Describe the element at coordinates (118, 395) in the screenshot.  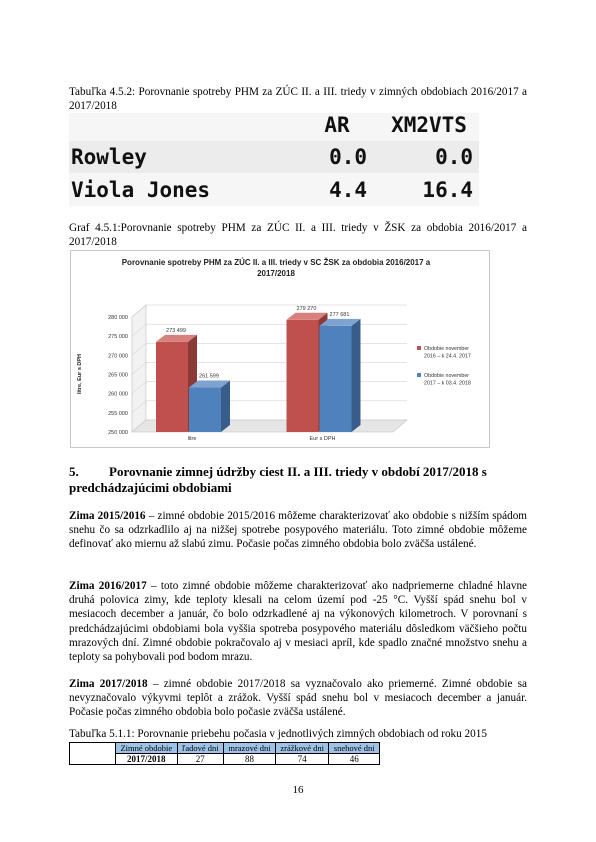
I see `y-tick-label: 260 000` at that location.